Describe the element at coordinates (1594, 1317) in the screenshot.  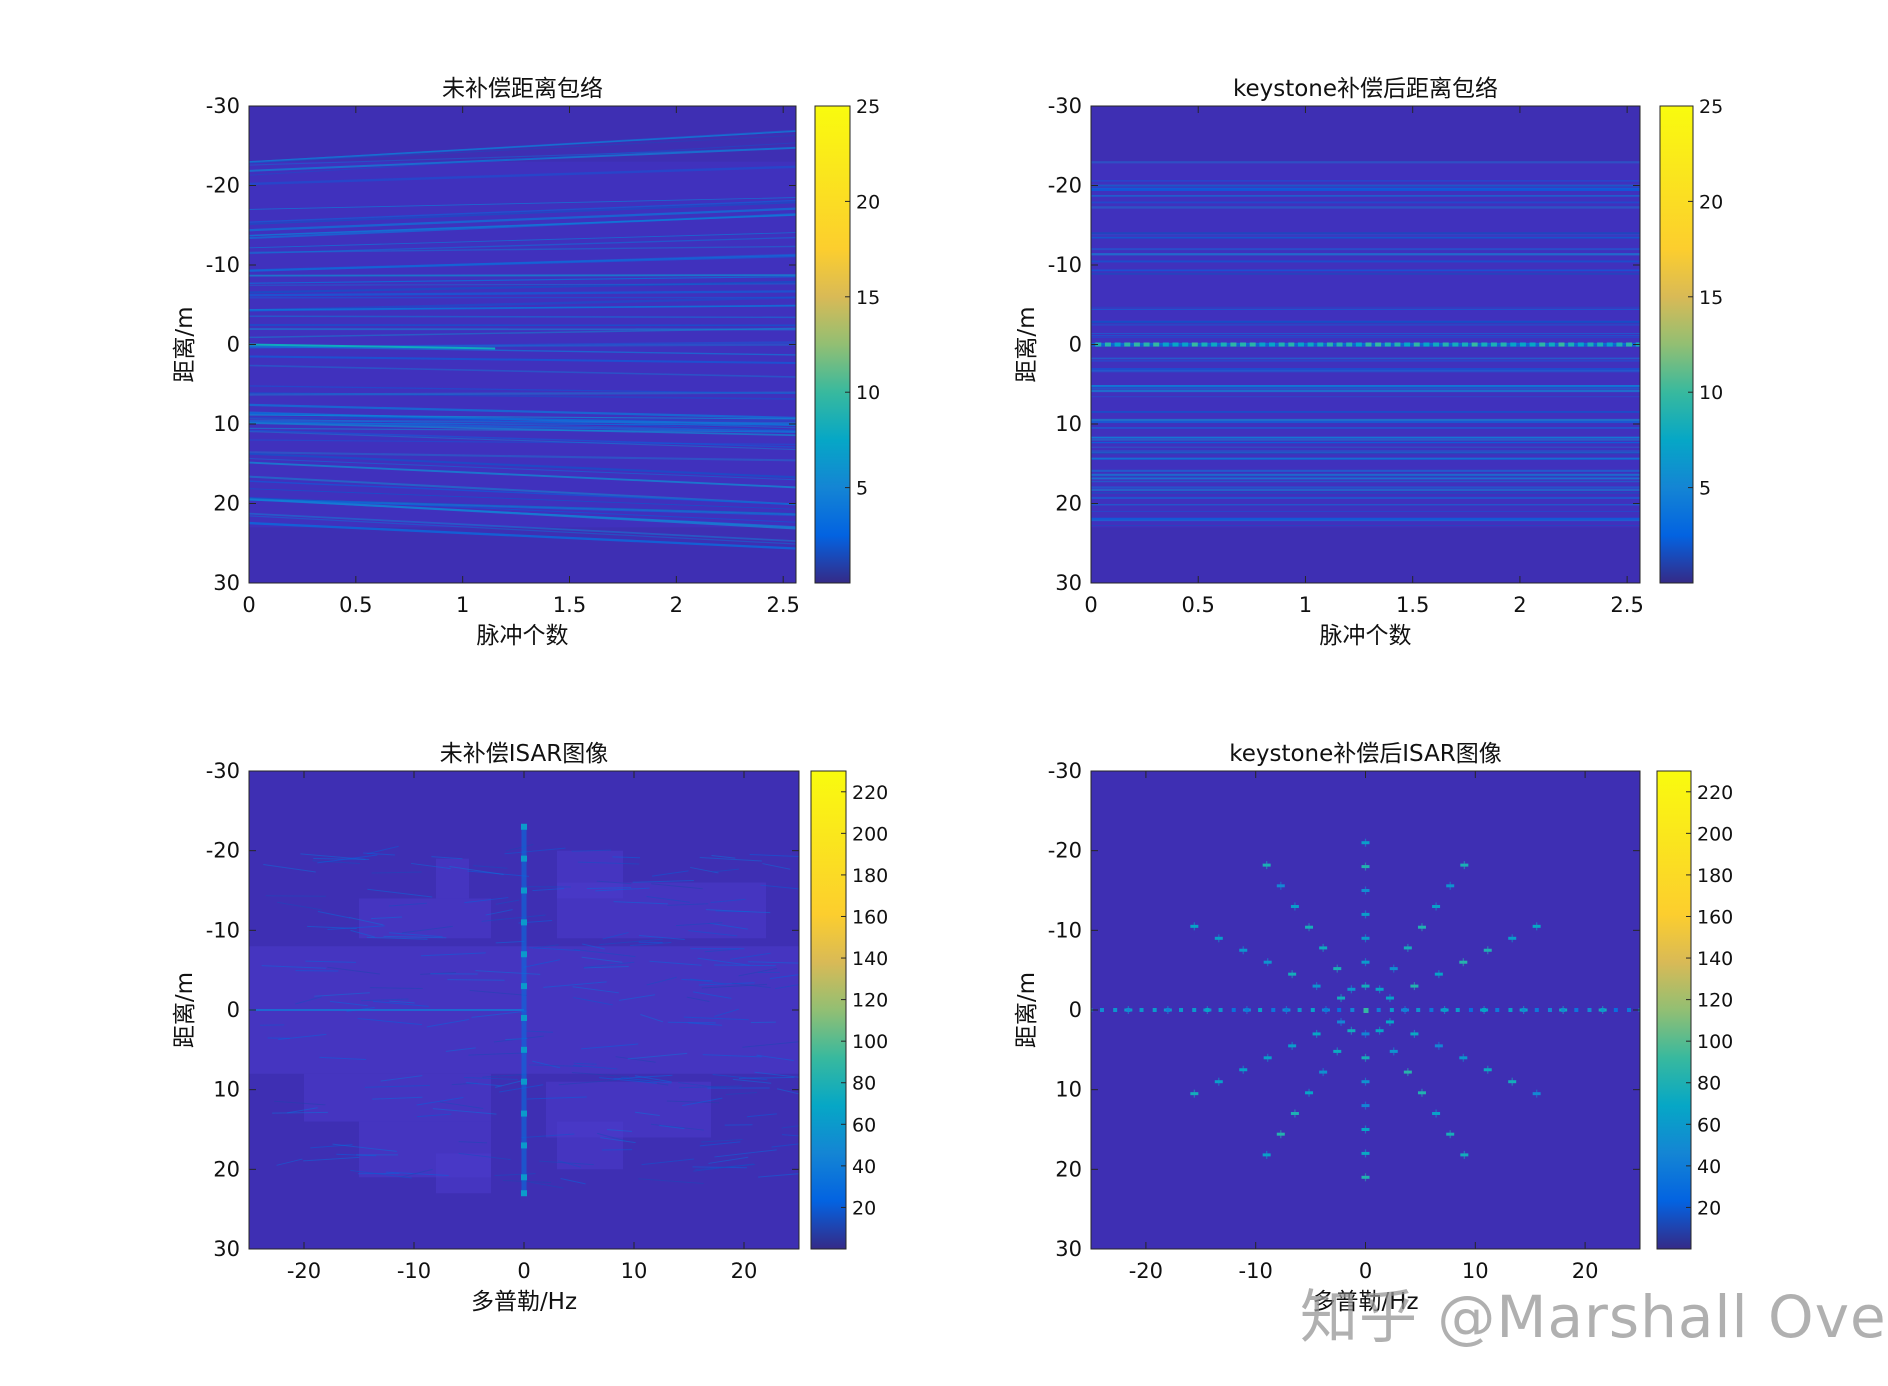
I see `watermark: 知乎 @Marshall Over` at that location.